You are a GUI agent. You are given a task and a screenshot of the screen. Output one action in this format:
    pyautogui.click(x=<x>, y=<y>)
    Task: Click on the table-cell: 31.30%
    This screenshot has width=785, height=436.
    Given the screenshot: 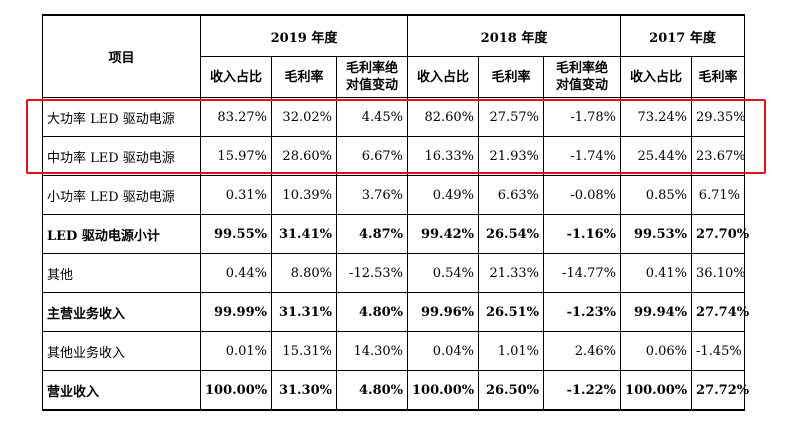 What is the action you would take?
    pyautogui.click(x=304, y=390)
    